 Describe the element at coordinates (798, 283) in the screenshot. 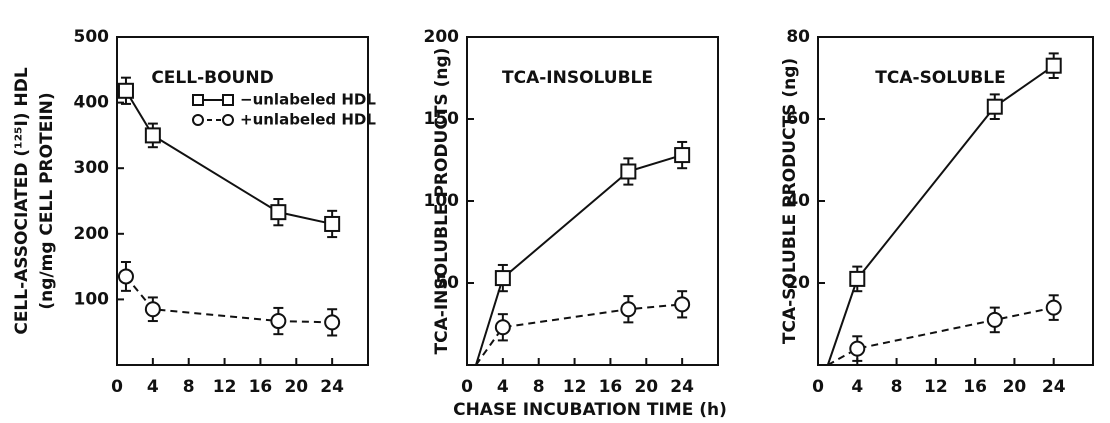

I see `y-tick-label: 20` at that location.